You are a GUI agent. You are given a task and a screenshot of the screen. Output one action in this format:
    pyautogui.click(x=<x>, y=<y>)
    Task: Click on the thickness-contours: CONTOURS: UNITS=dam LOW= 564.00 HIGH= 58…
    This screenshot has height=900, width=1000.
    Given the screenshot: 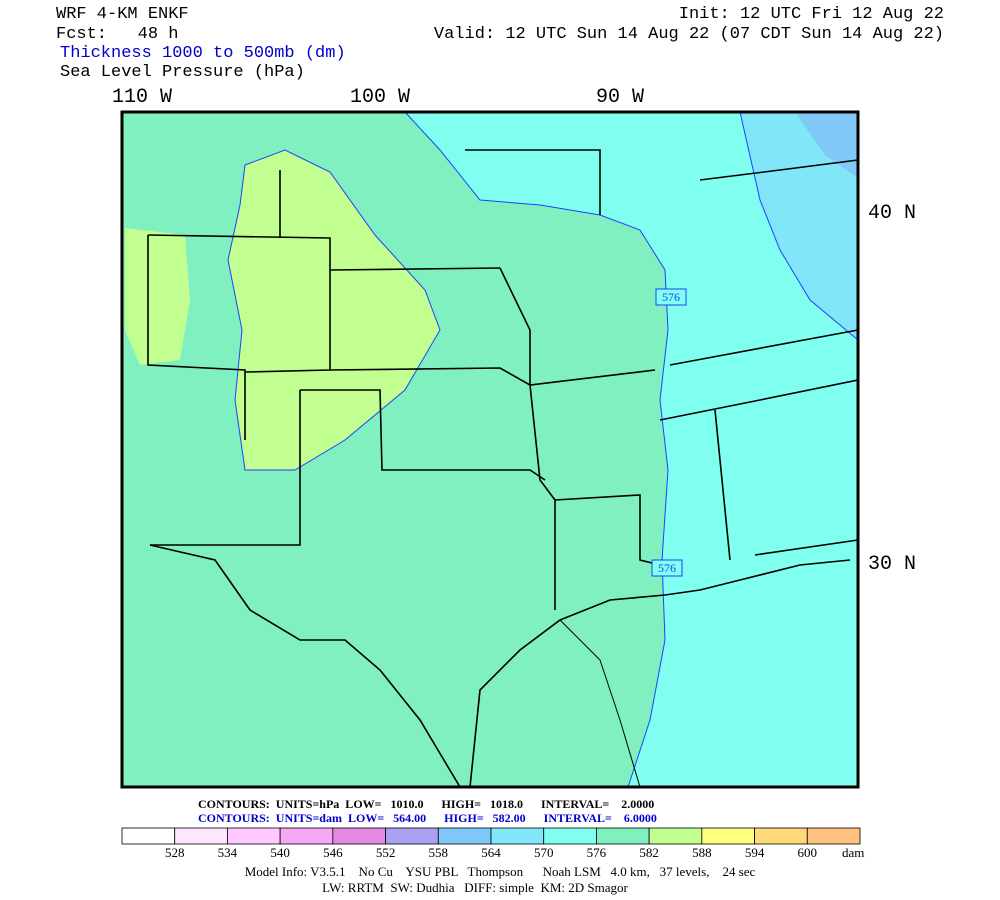 What is the action you would take?
    pyautogui.click(x=427, y=818)
    